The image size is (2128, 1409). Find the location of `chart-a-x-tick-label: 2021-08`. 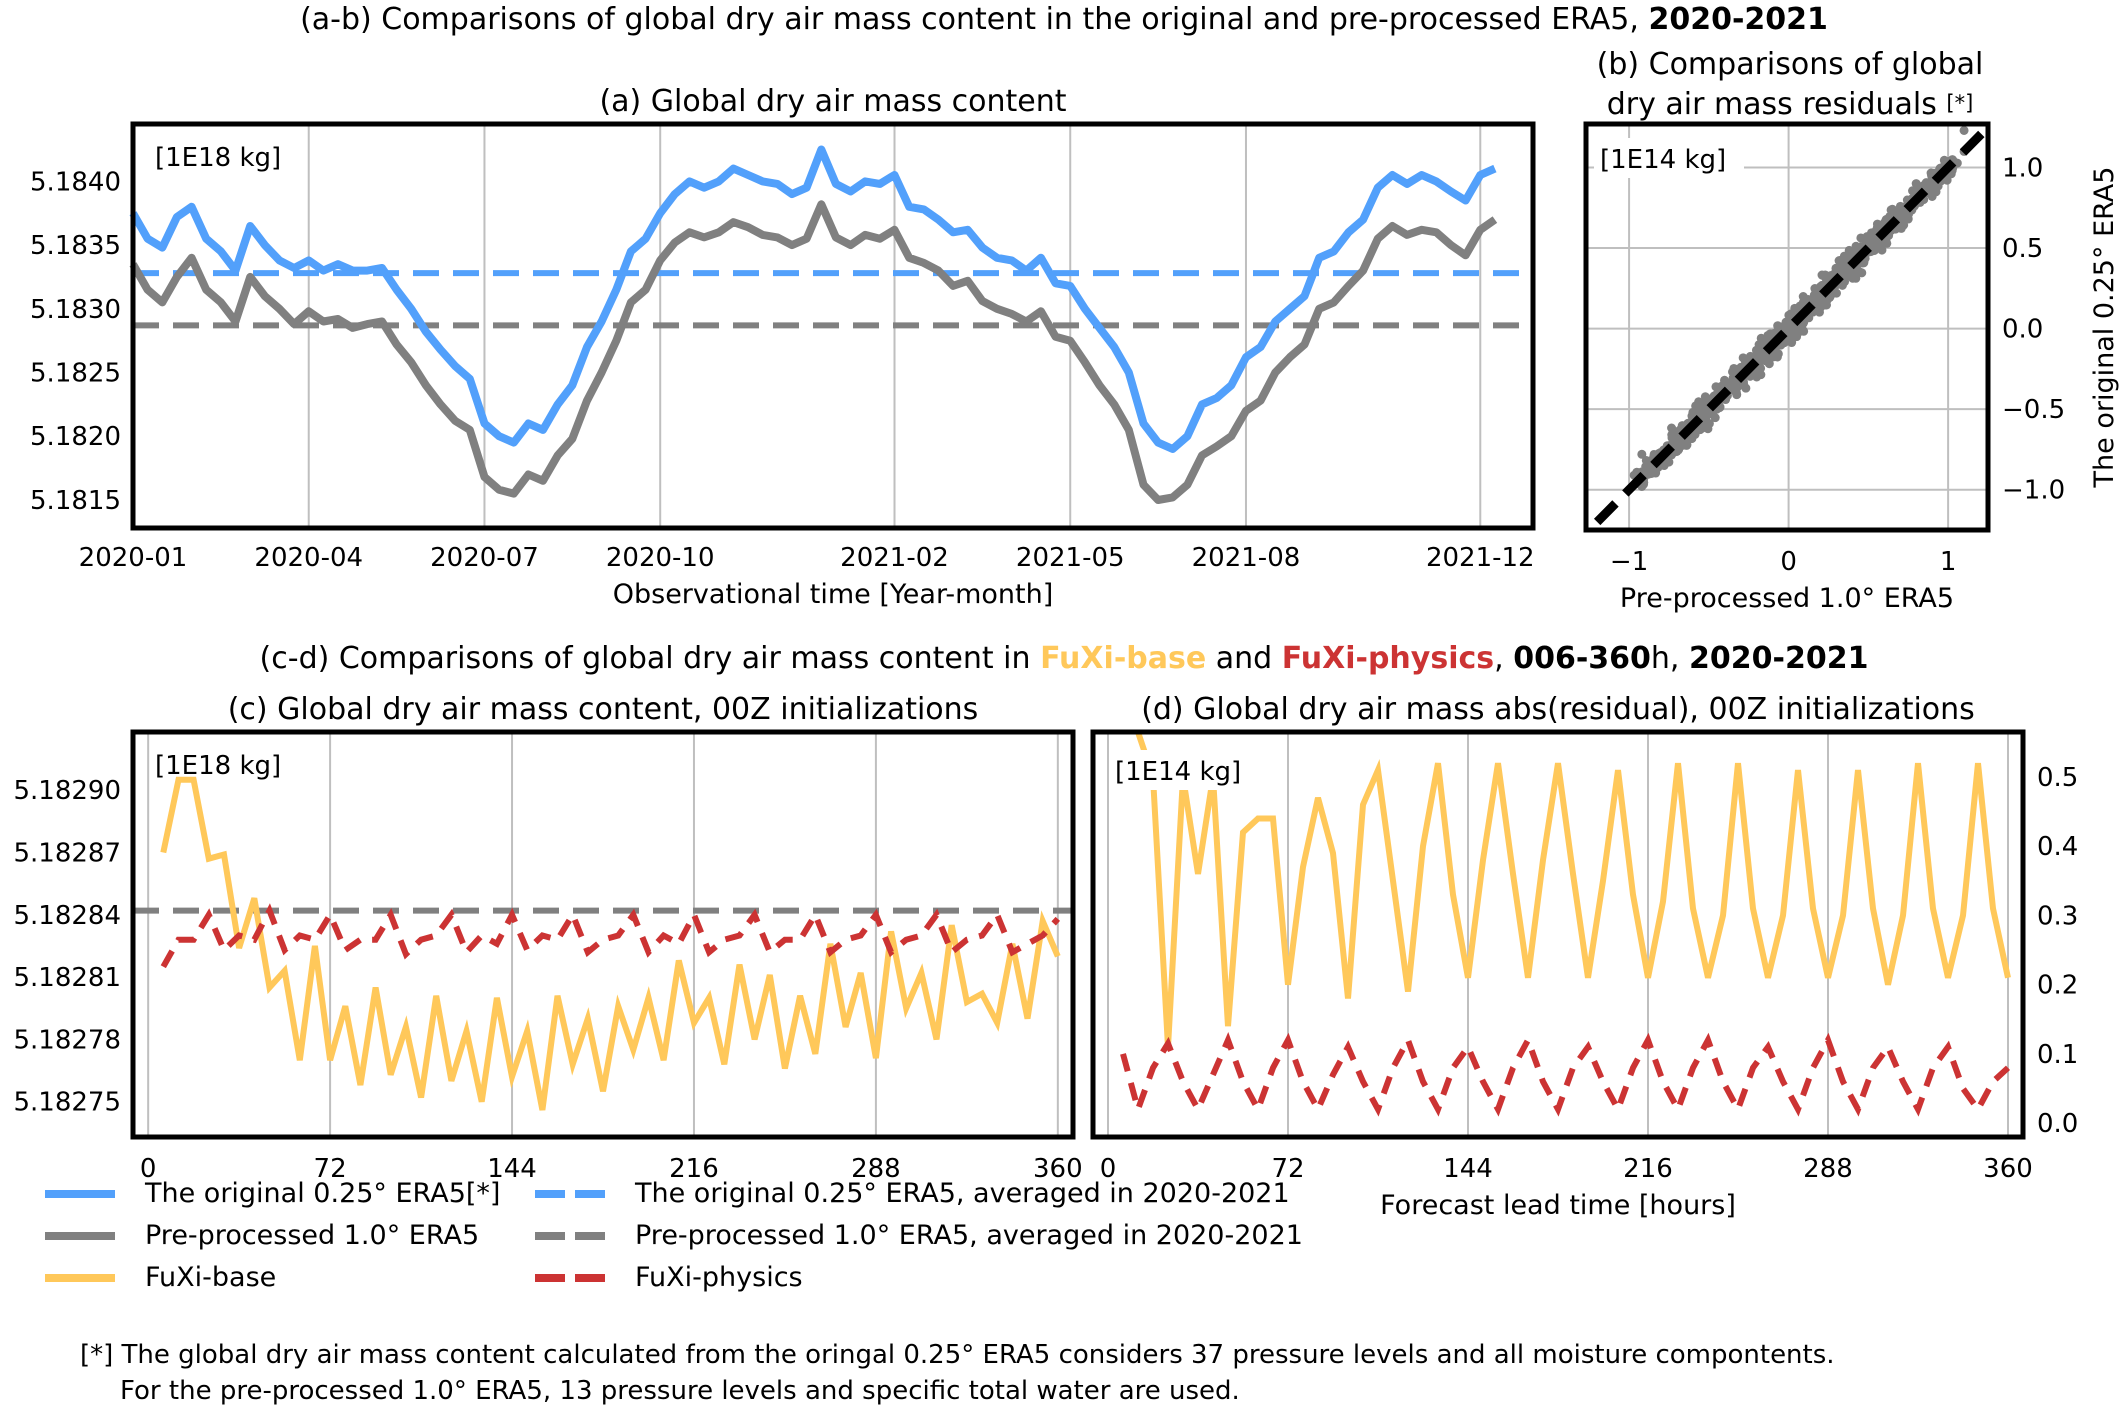

chart-a-x-tick-label: 2021-08 is located at coordinates (1246, 558).